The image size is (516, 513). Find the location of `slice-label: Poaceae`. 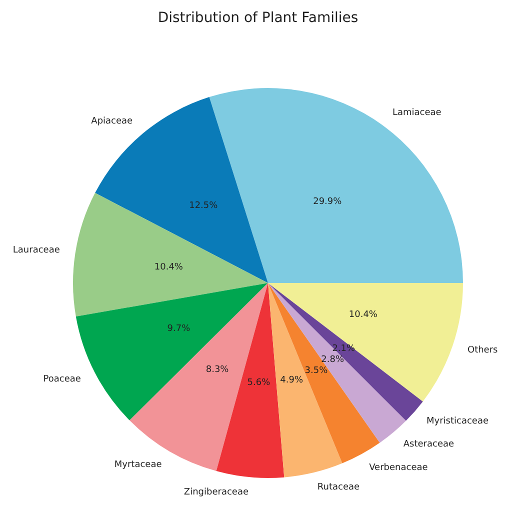

slice-label: Poaceae is located at coordinates (62, 379).